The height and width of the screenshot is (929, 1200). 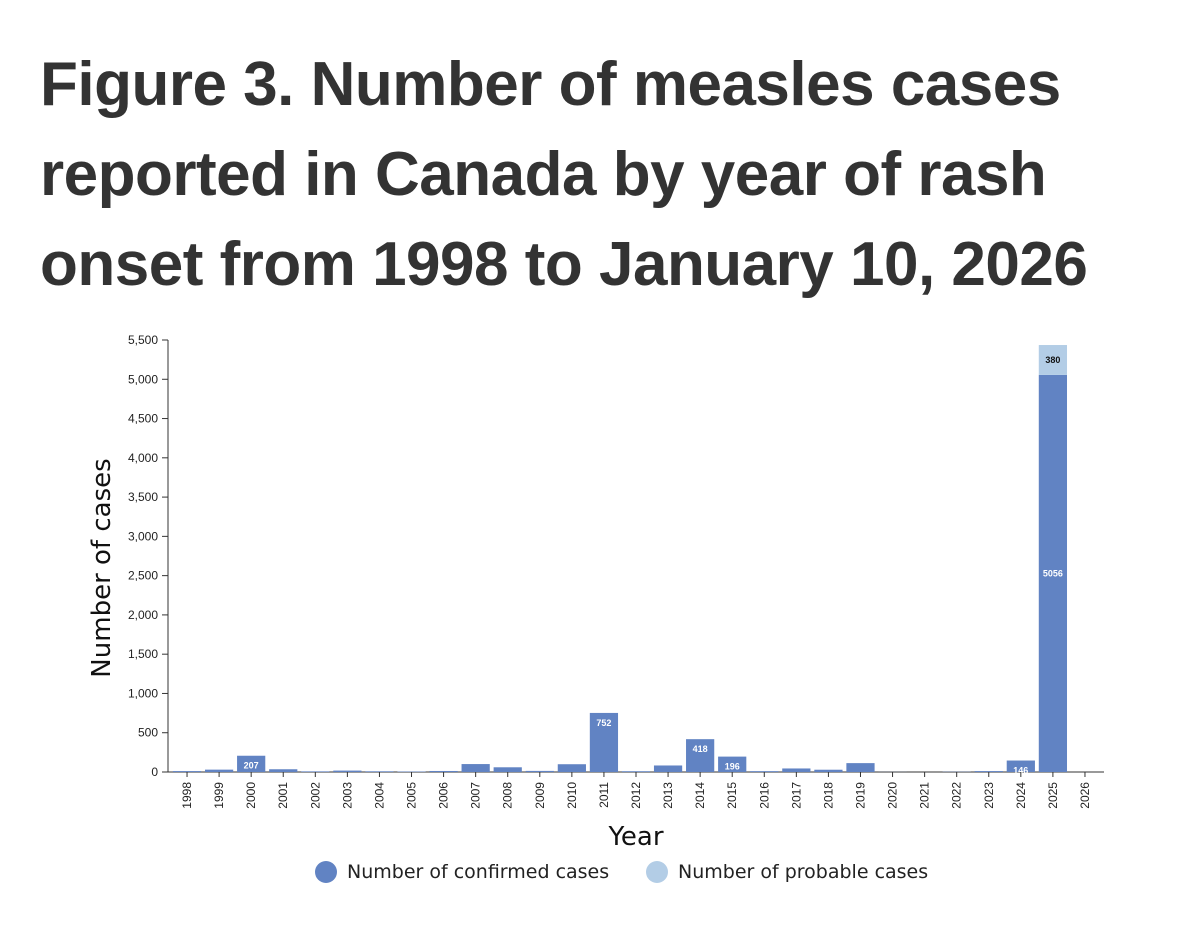 What do you see at coordinates (925, 795) in the screenshot?
I see `x-tick-label: 2021` at bounding box center [925, 795].